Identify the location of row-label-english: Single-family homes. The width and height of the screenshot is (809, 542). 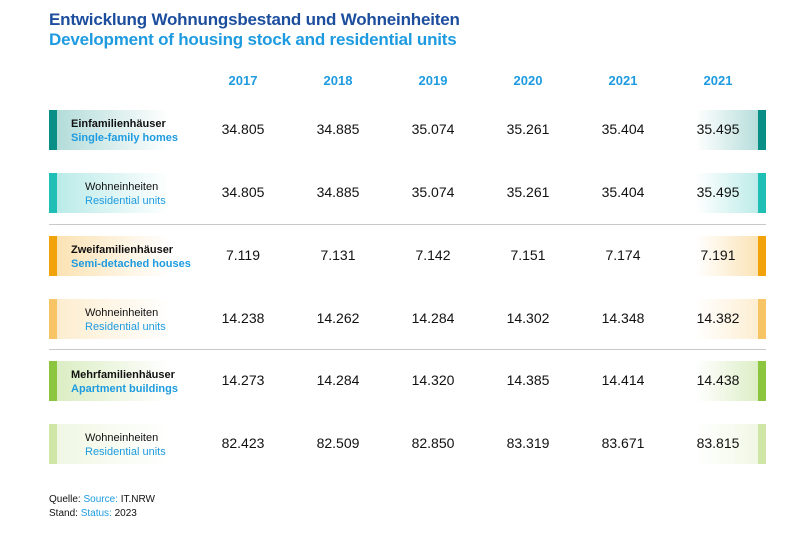
(124, 138).